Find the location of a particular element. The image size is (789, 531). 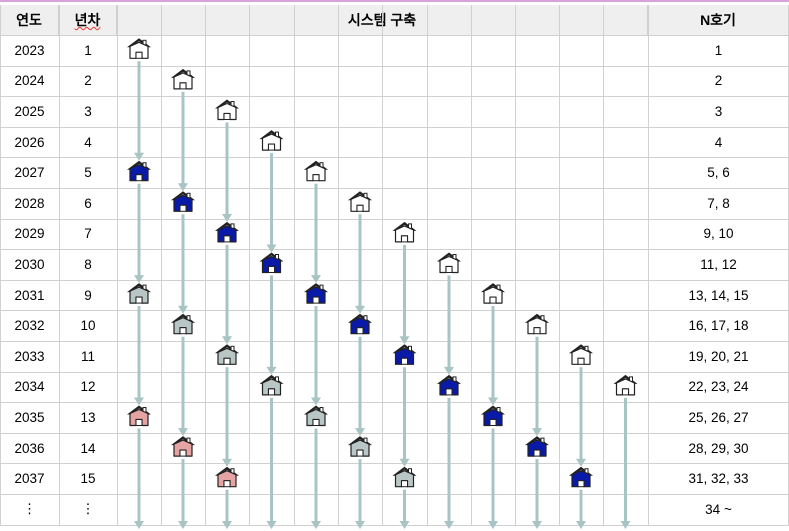

row-units-cell: 4 is located at coordinates (718, 142).